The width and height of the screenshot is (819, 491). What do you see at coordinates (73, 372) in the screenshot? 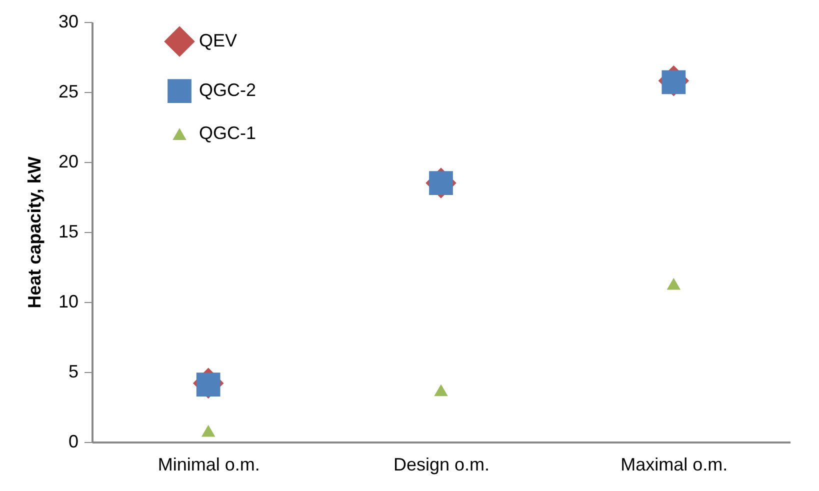
I see `y-tick-label: 5` at bounding box center [73, 372].